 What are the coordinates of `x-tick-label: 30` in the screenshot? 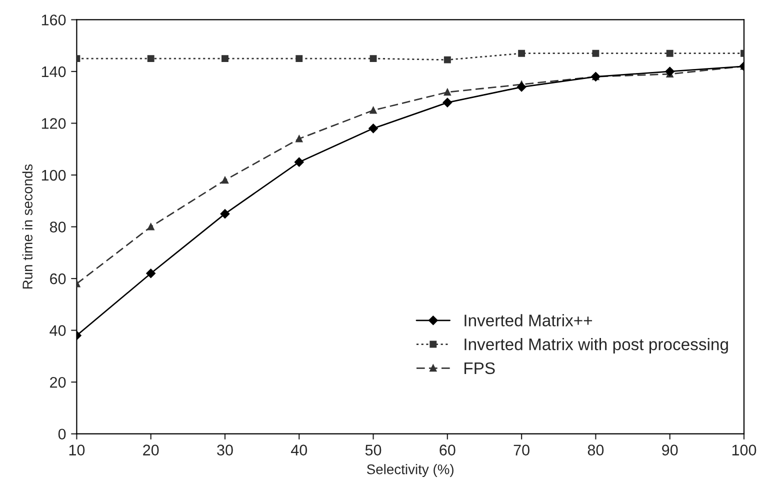 It's located at (225, 450).